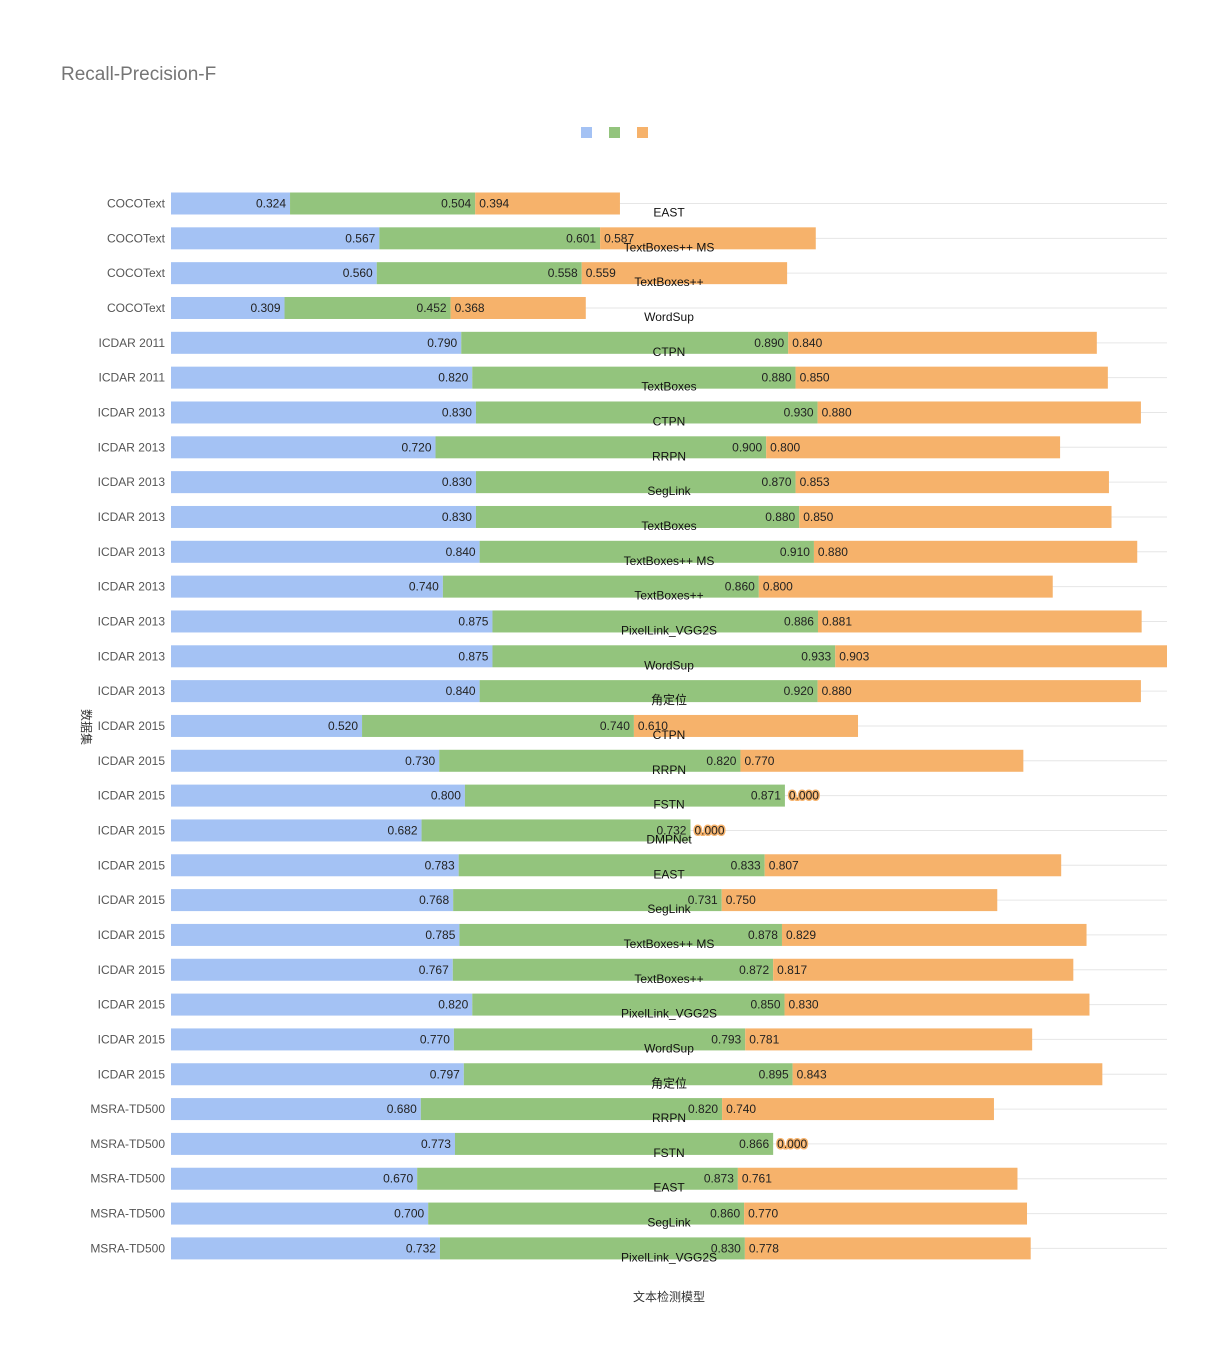 This screenshot has height=1365, width=1228. Describe the element at coordinates (416, 447) in the screenshot. I see `value-label: 0.720` at that location.